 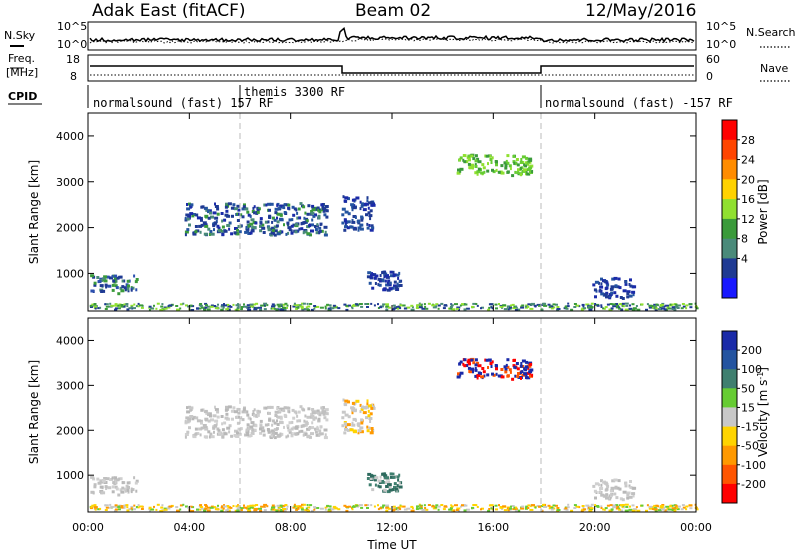 What do you see at coordinates (70, 475) in the screenshot?
I see `velocity-ytick-label-0: 1000` at bounding box center [70, 475].